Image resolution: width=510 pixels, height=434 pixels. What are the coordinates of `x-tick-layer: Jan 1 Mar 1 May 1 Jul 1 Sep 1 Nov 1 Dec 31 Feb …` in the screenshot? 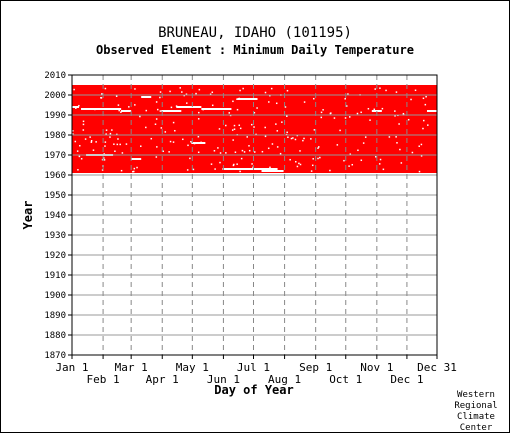 It's located at (256, 370).